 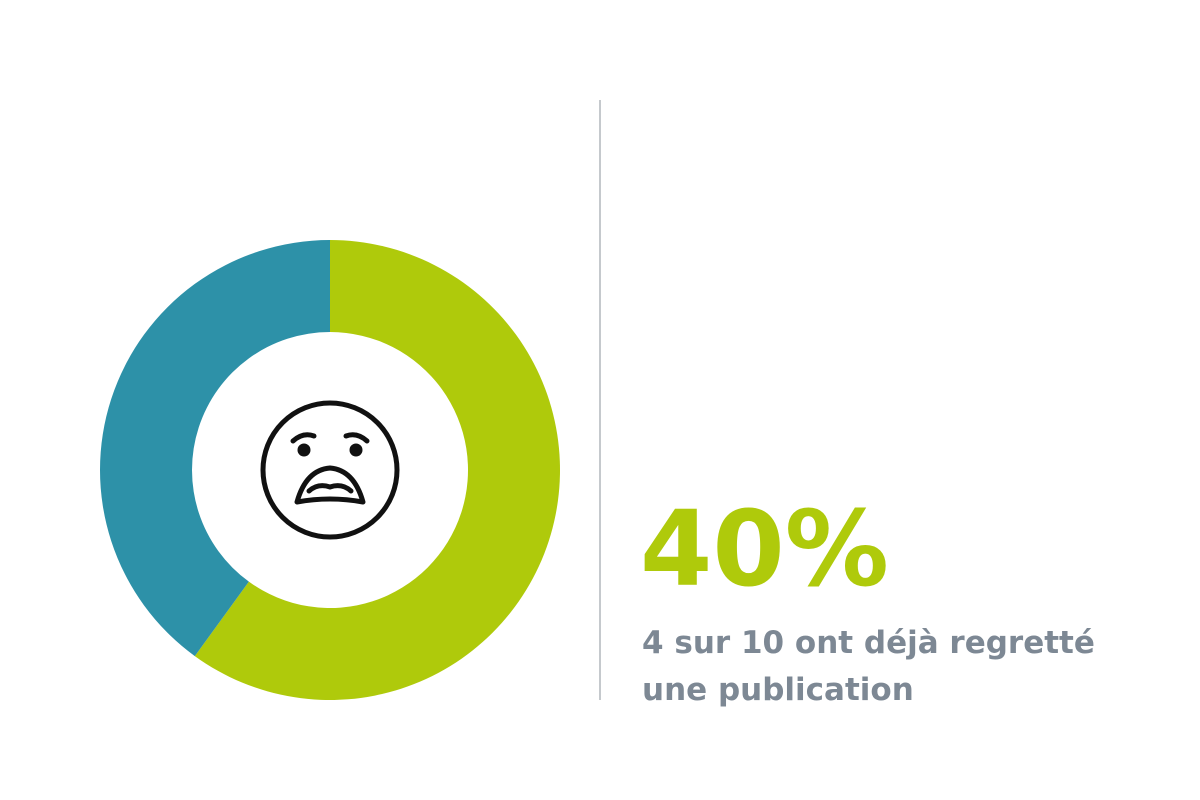 What do you see at coordinates (868, 643) in the screenshot?
I see `caption-line: 4 sur 10 ont déjà regretté` at bounding box center [868, 643].